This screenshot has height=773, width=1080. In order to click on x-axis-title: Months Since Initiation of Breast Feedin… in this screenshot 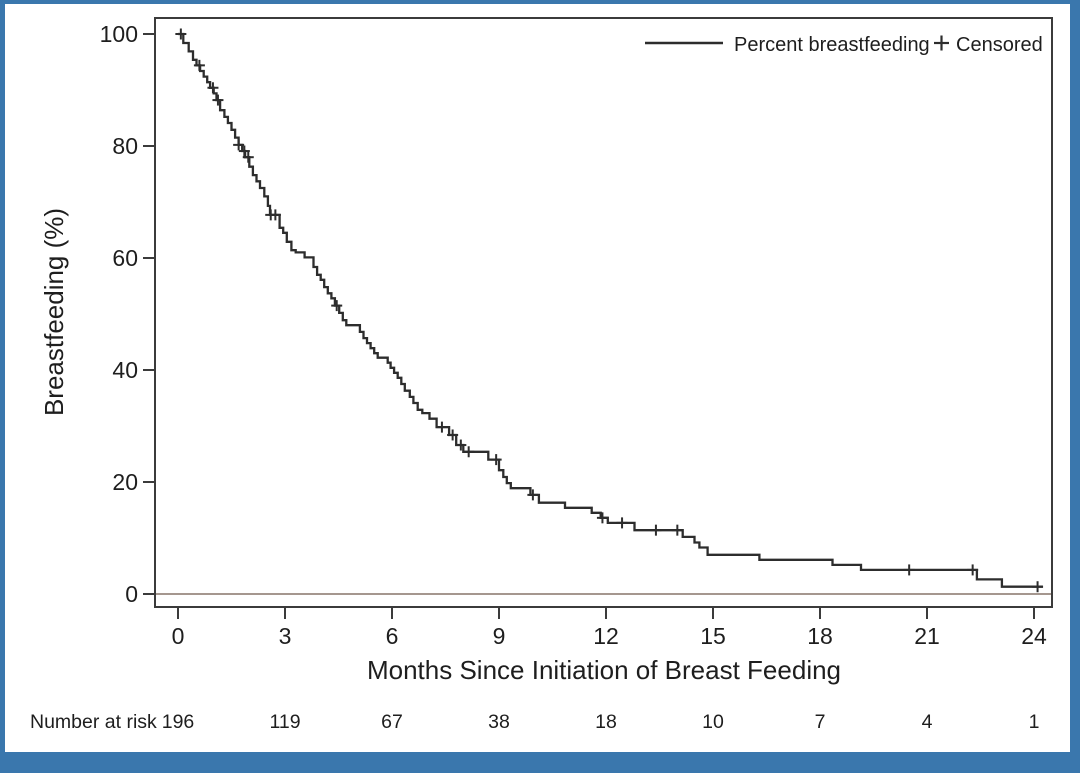, I will do `click(604, 670)`.